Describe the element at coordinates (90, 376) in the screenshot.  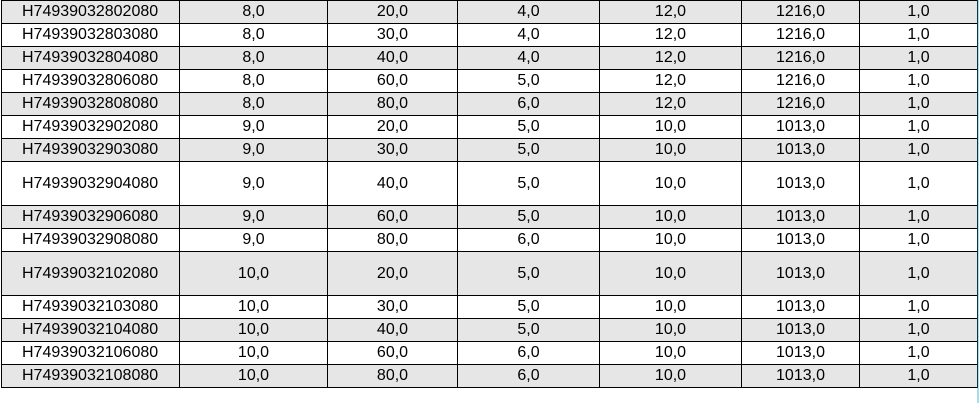
I see `cell-code: H74939032108080` at that location.